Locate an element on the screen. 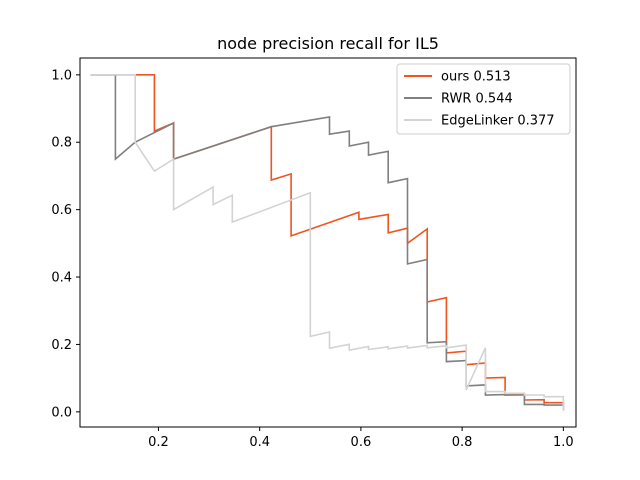 The image size is (640, 480). legend-label-0: ours 0.513 is located at coordinates (476, 77).